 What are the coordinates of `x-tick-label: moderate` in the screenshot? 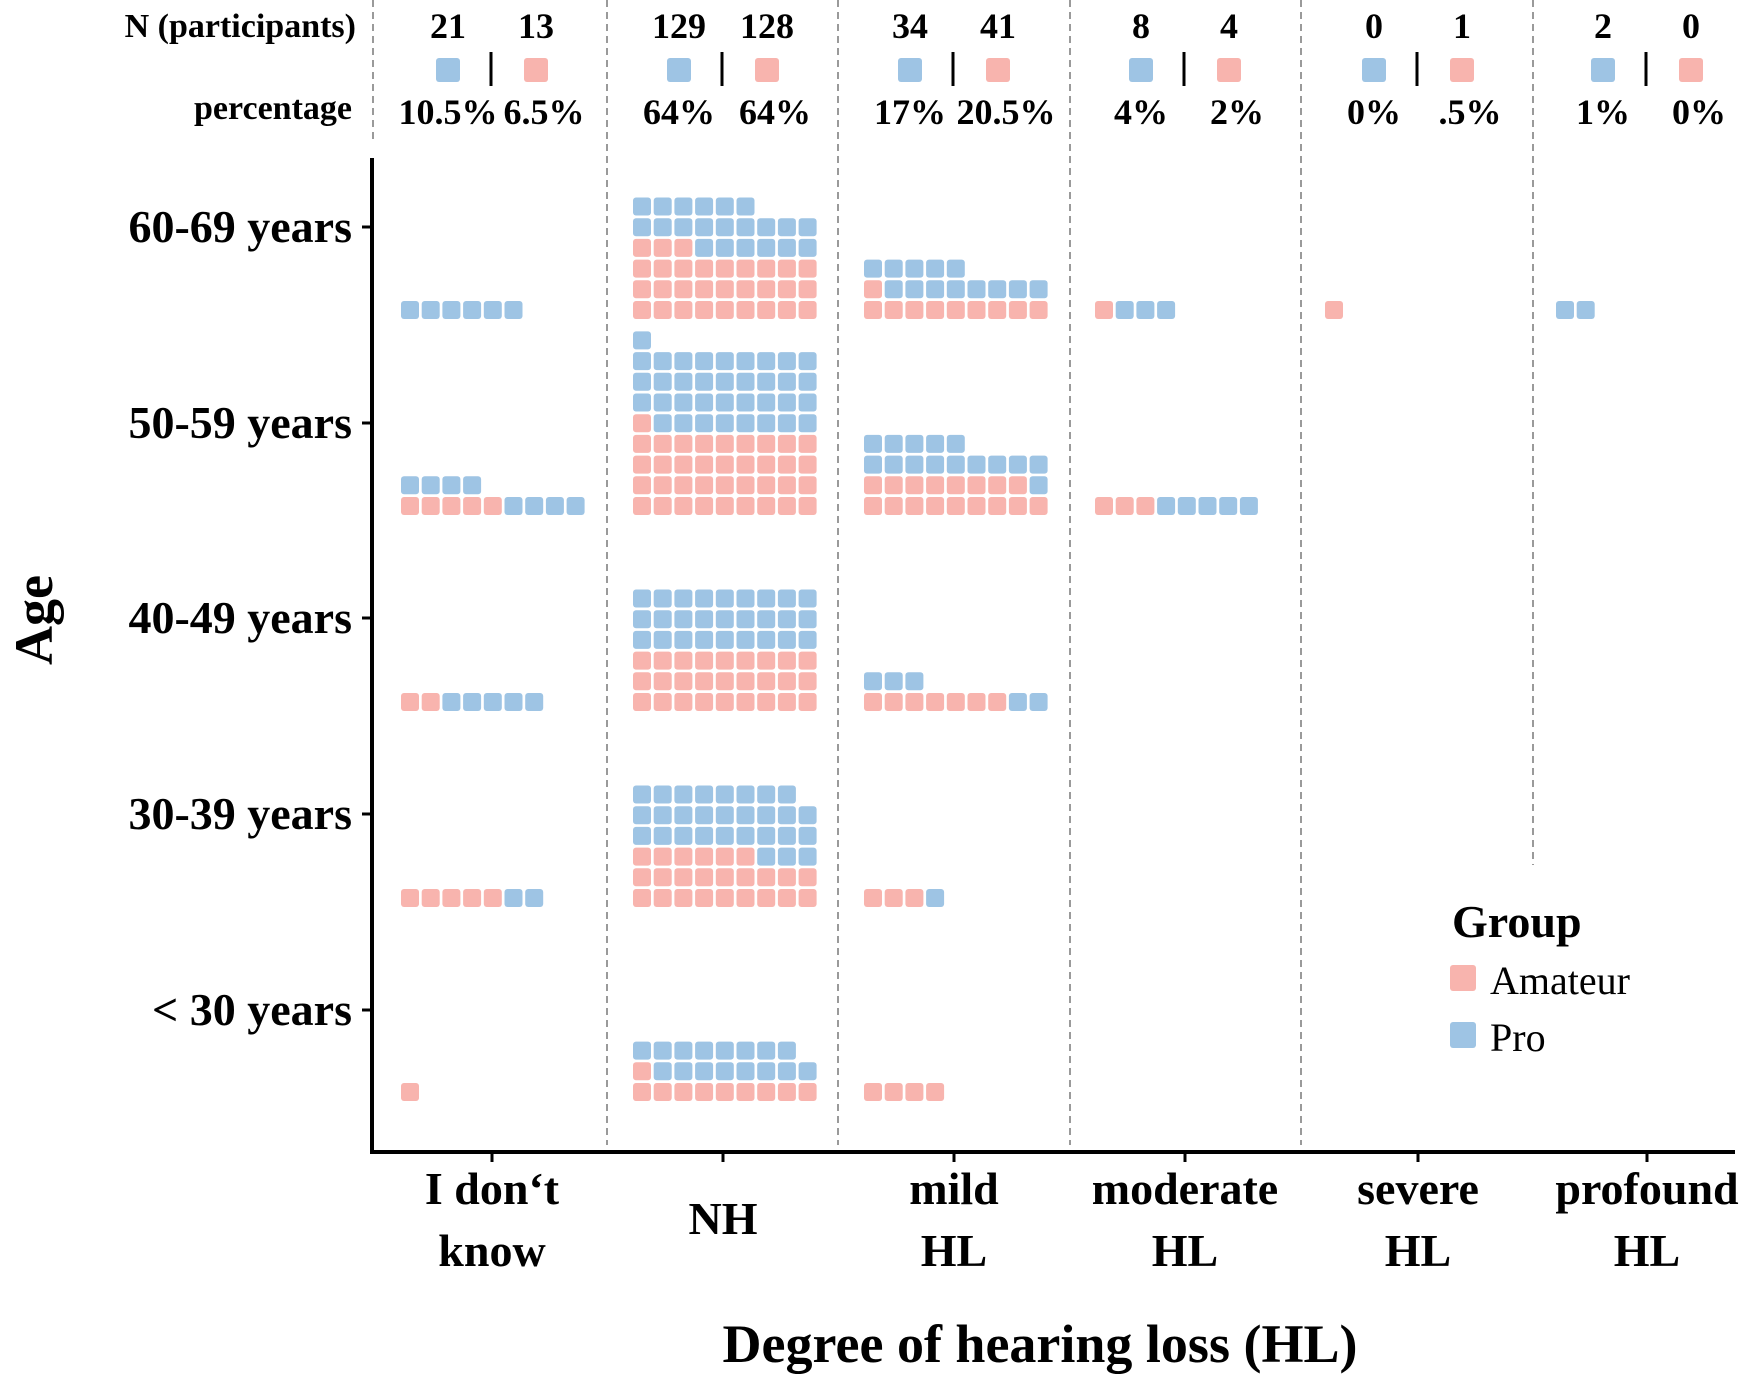 It's located at (1185, 1188).